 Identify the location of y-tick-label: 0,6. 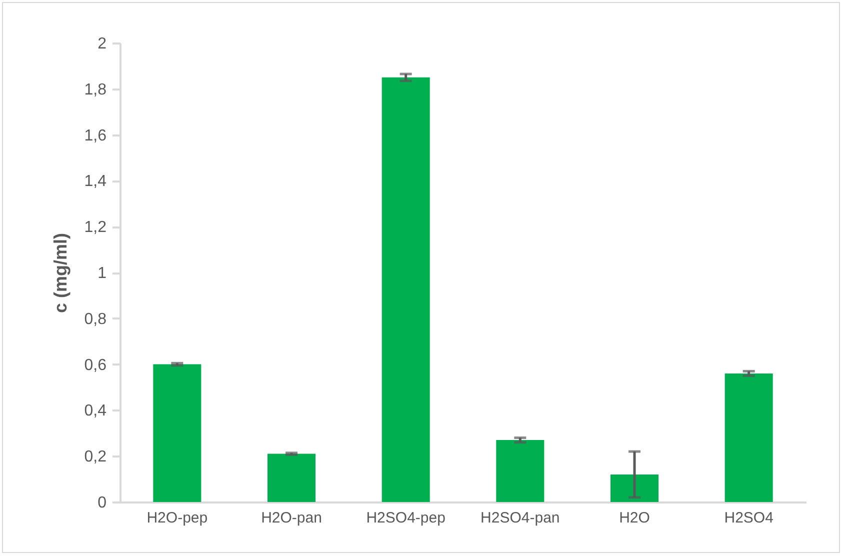
(95, 365).